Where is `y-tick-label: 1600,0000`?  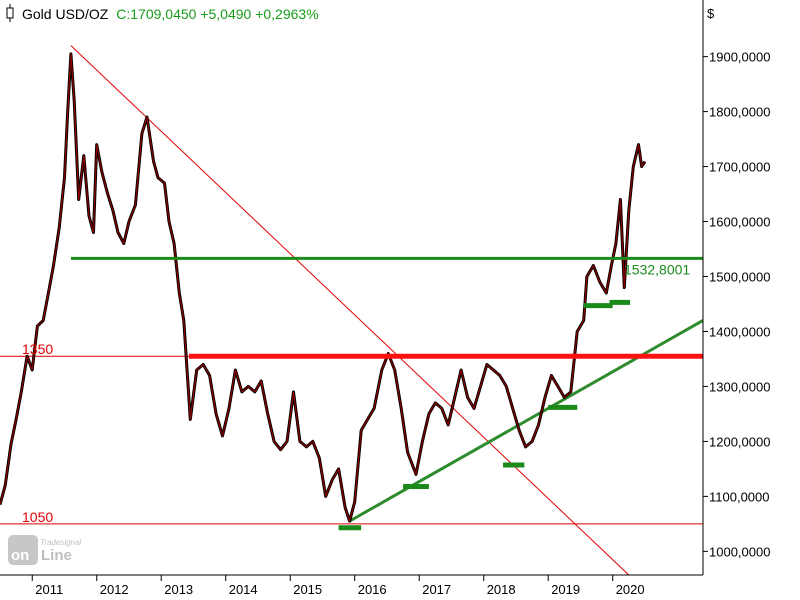
y-tick-label: 1600,0000 is located at coordinates (739, 222).